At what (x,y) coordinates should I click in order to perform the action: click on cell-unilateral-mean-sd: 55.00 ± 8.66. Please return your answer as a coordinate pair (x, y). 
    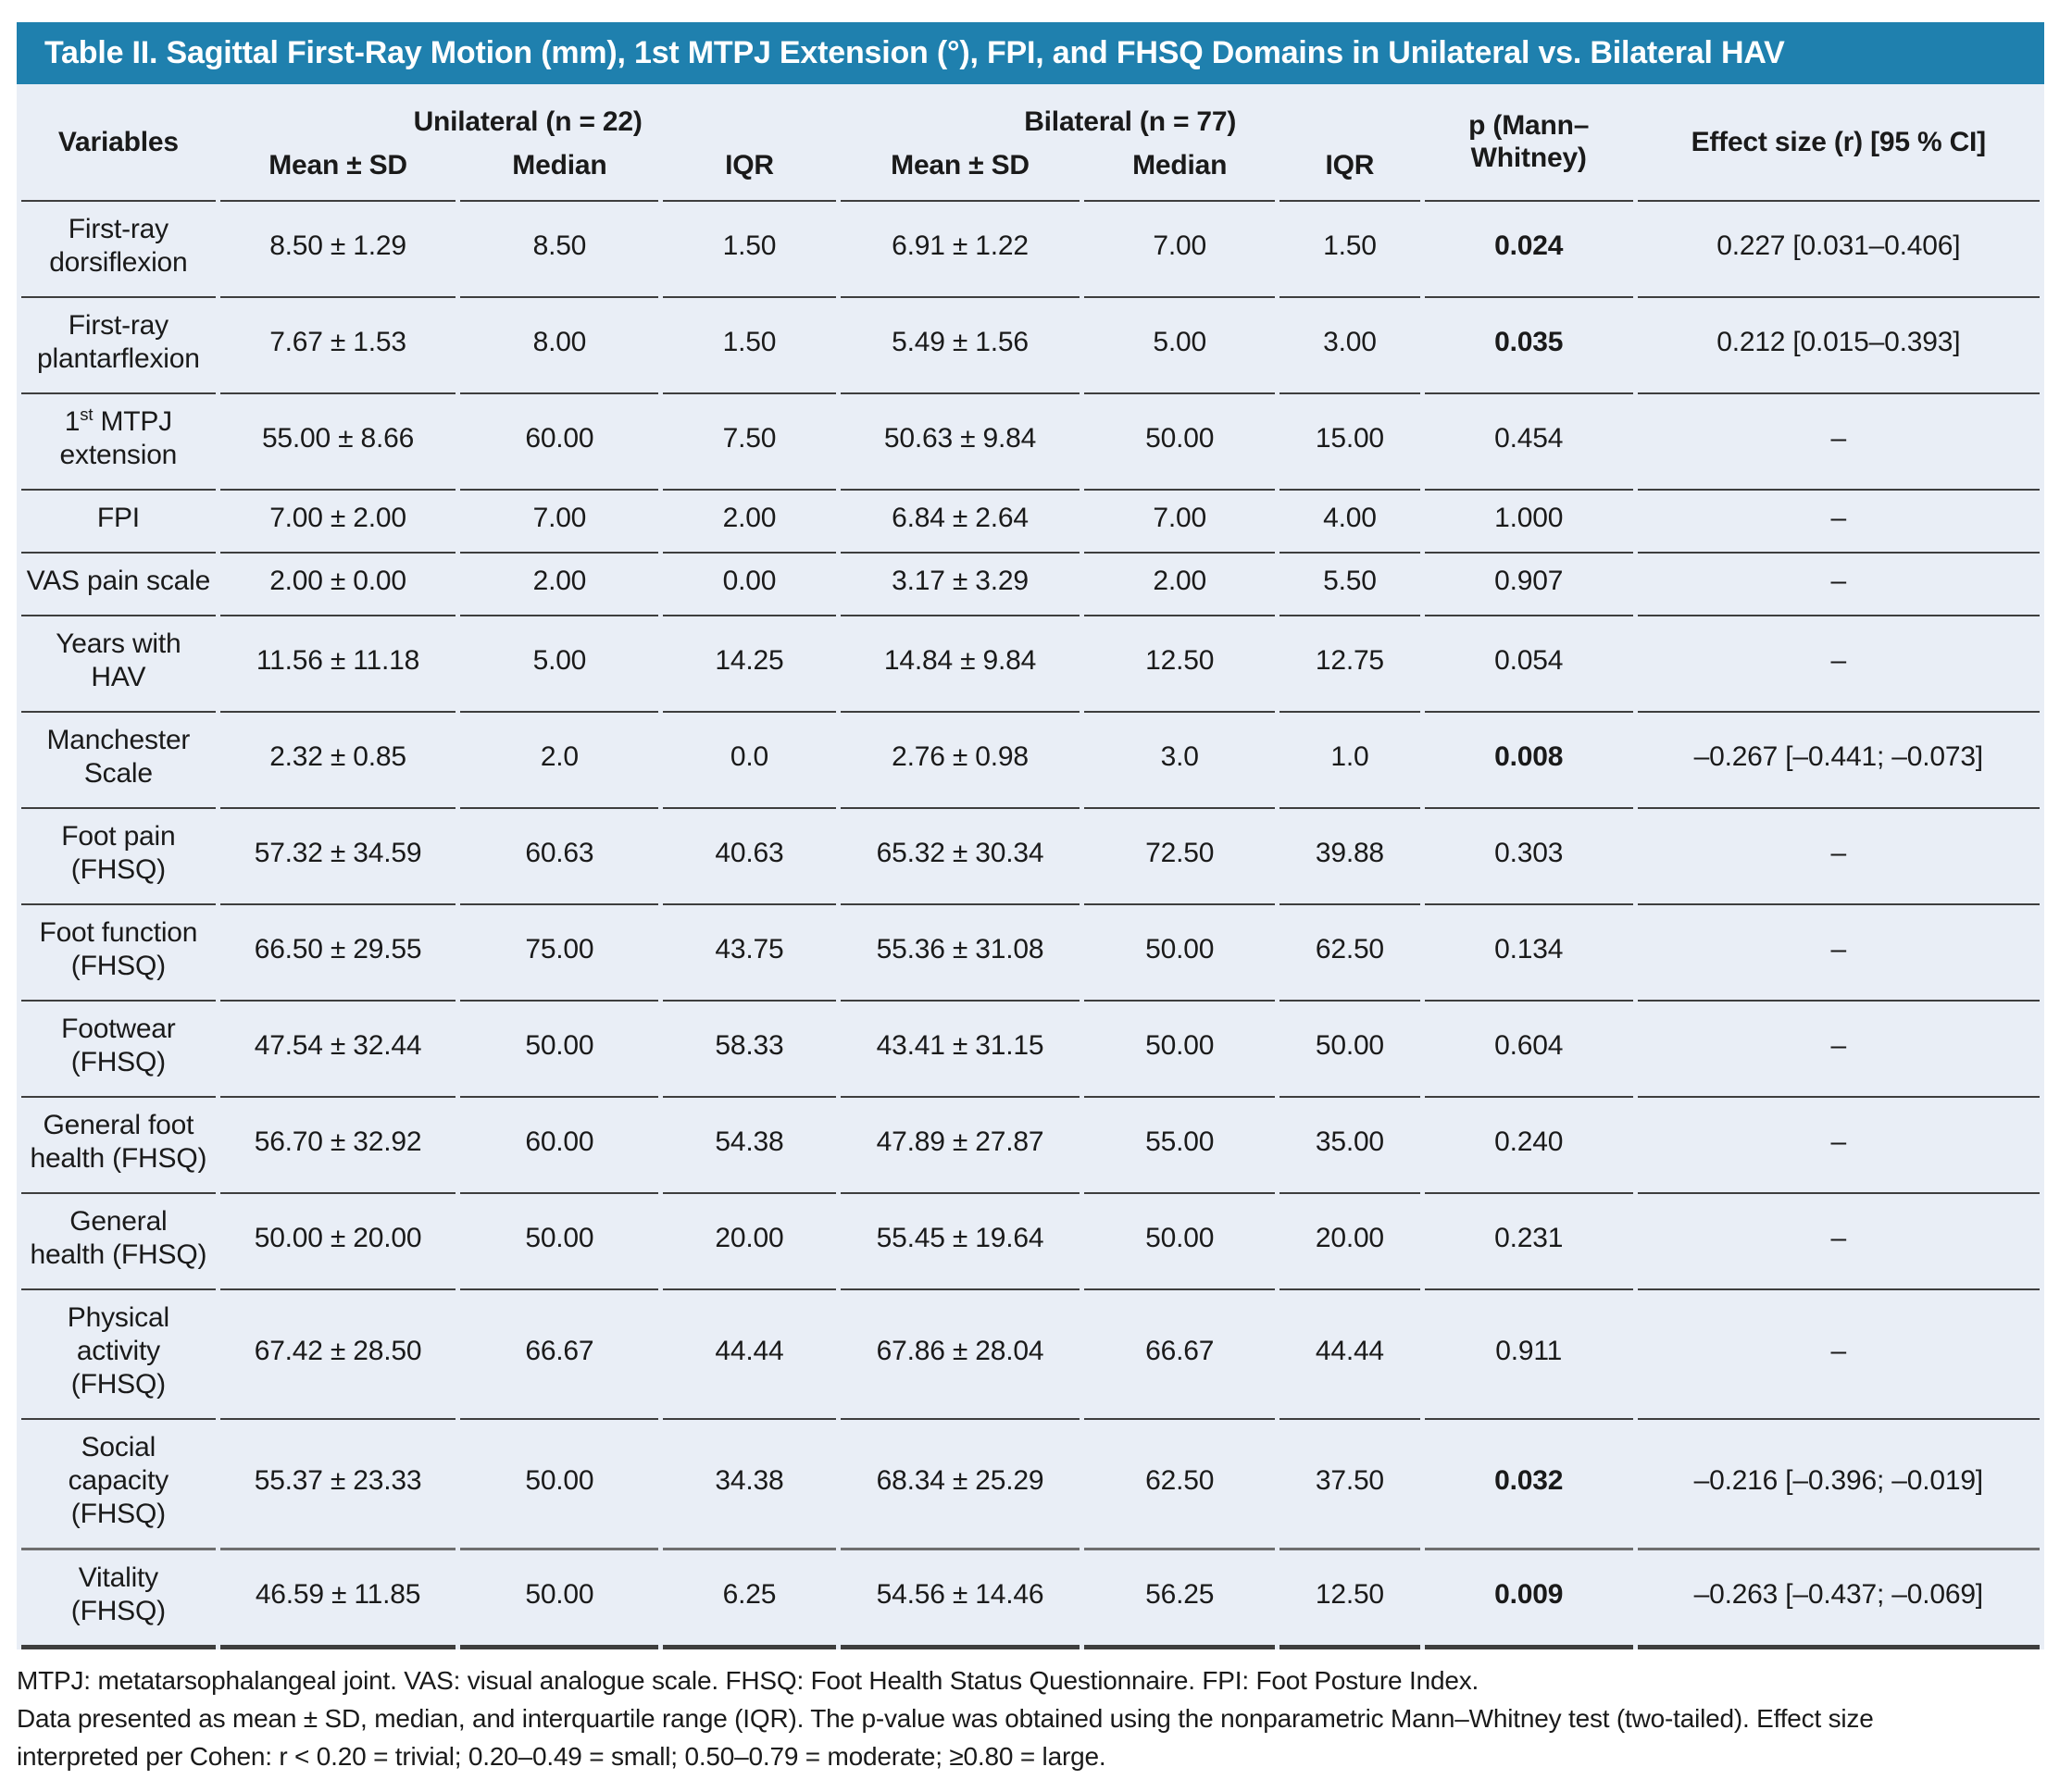
    Looking at the image, I should click on (337, 443).